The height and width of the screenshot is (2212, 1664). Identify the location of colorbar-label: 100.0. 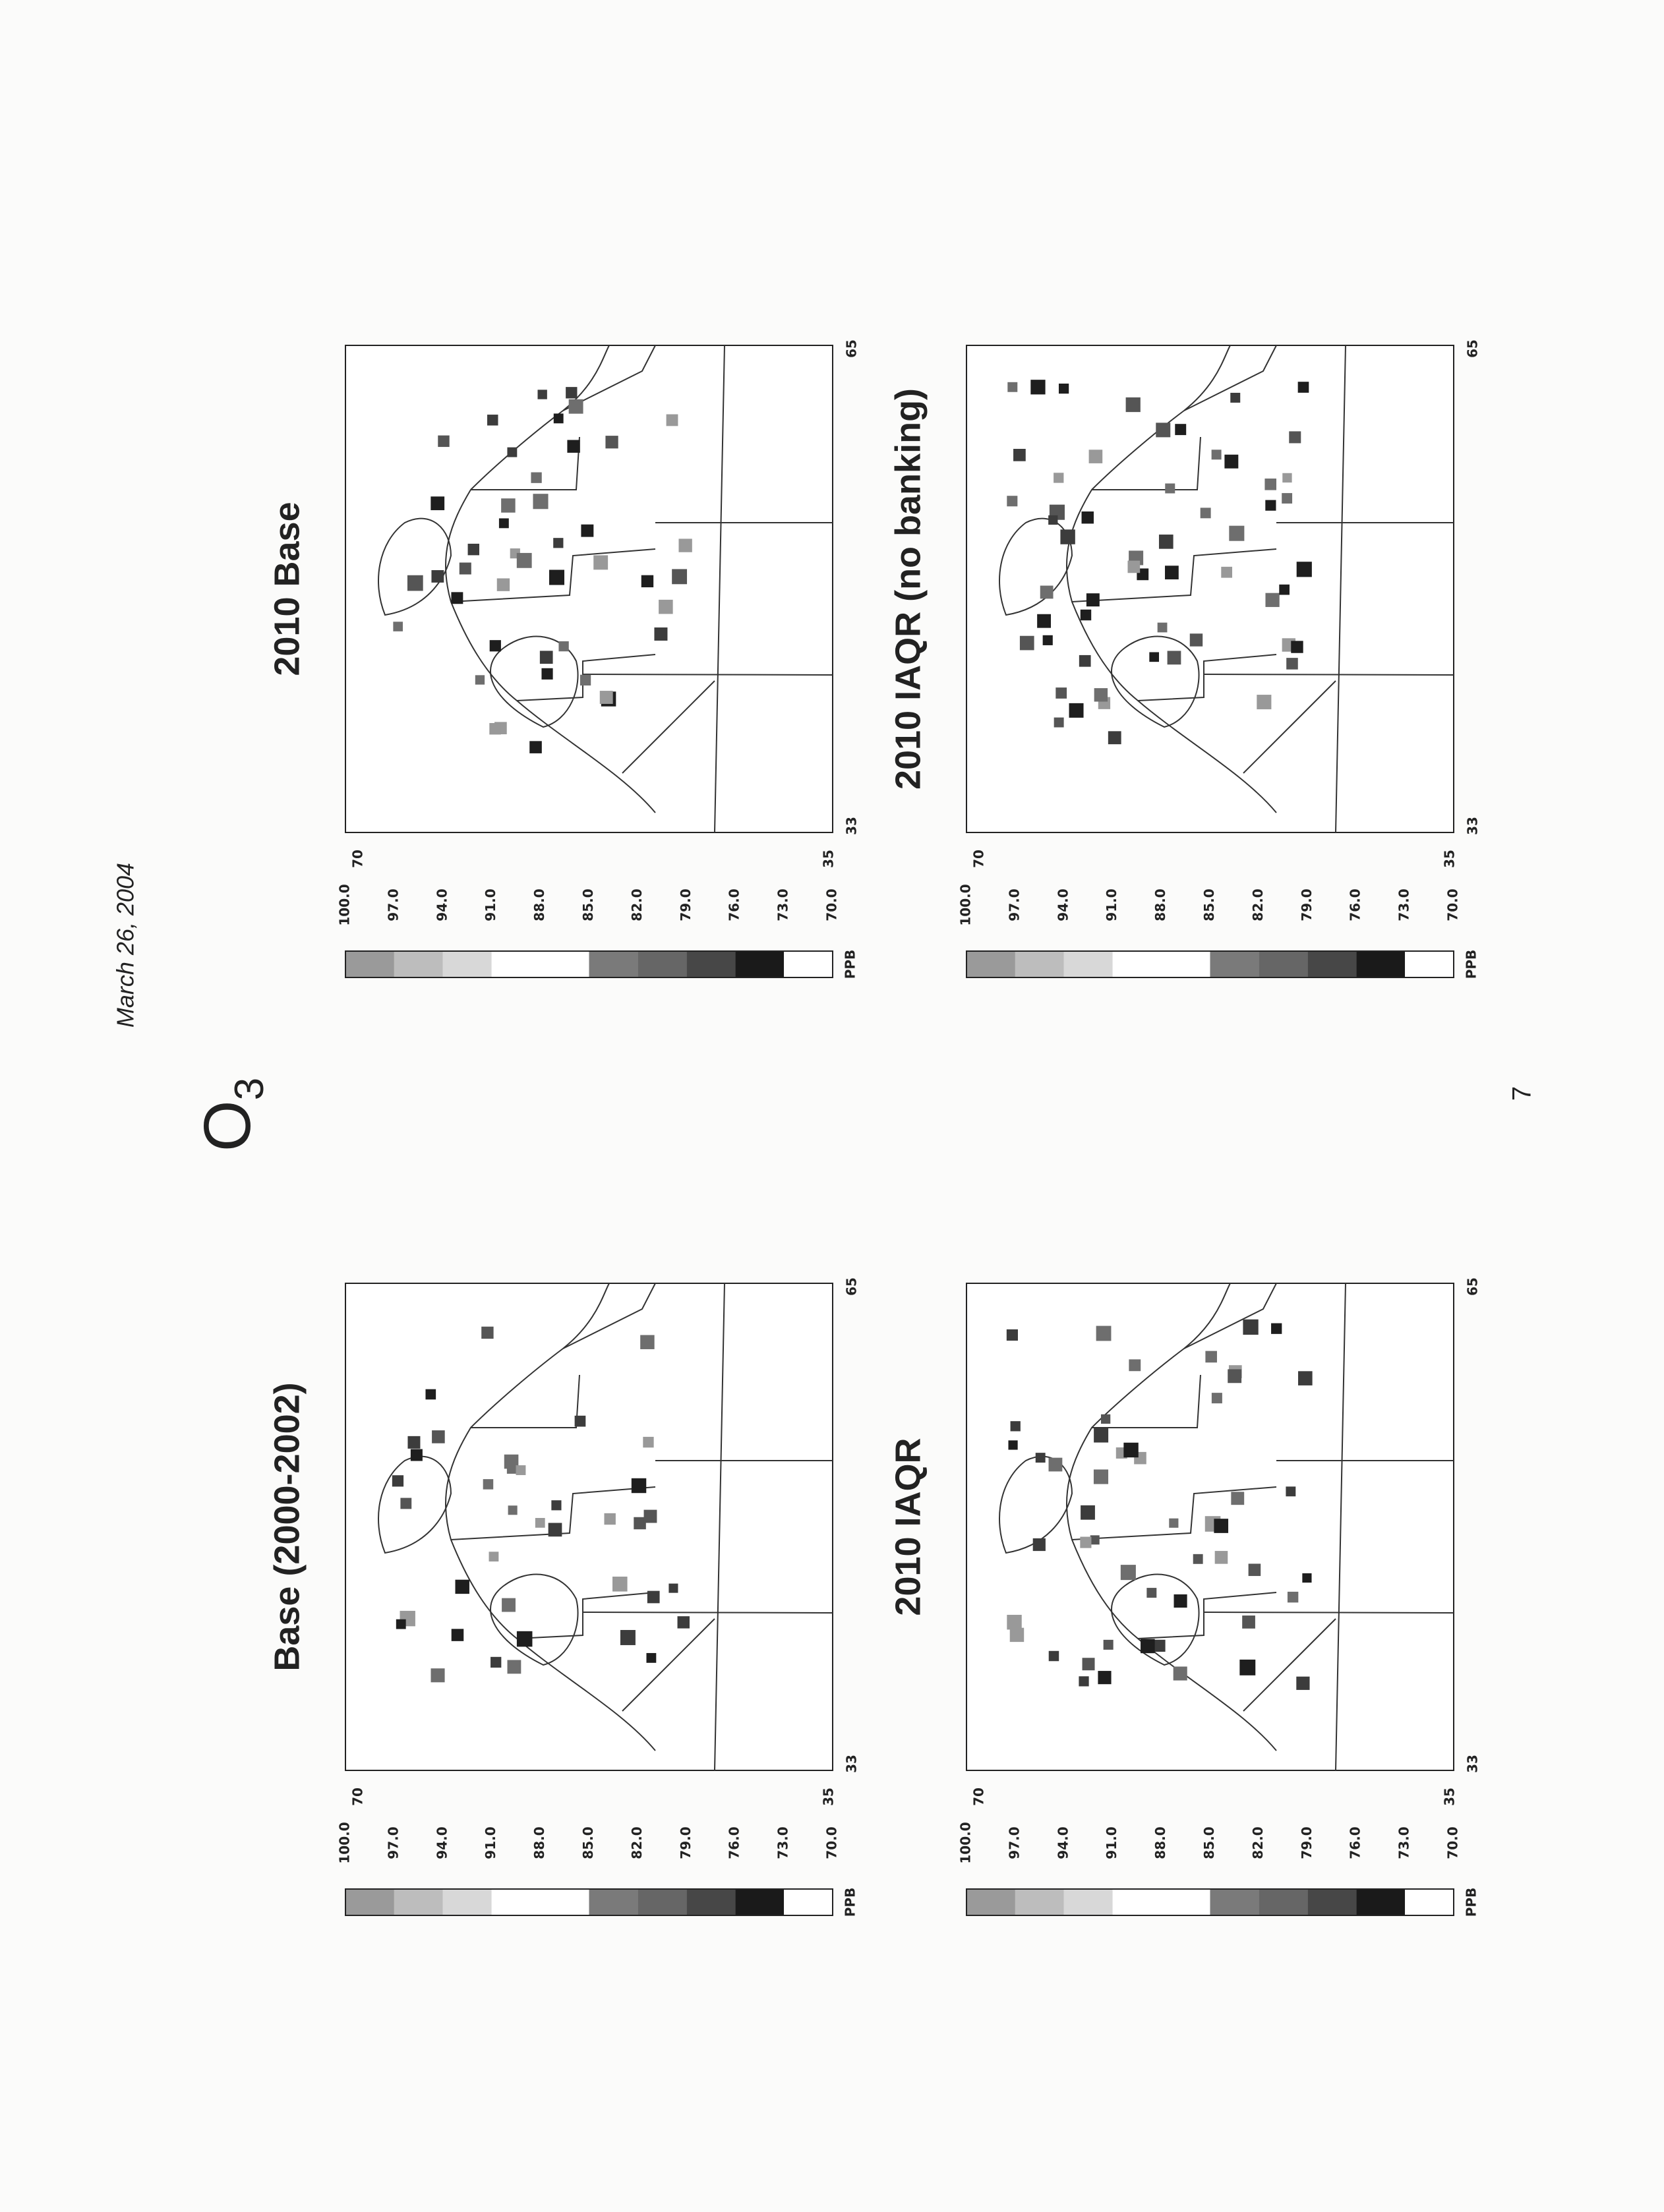
(966, 905).